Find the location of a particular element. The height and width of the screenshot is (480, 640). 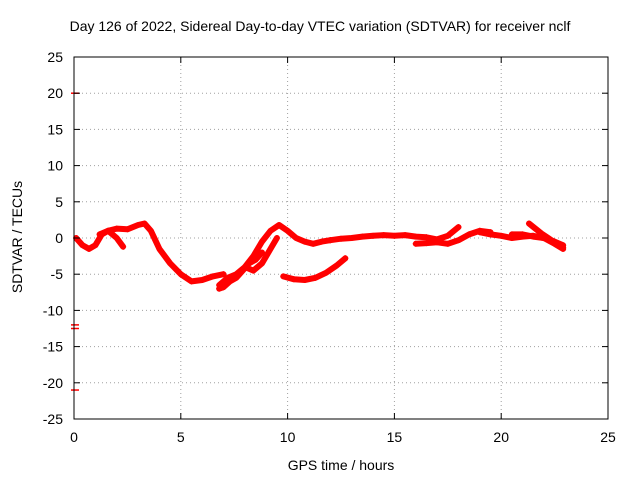

y-tick-label: 10 is located at coordinates (55, 166).